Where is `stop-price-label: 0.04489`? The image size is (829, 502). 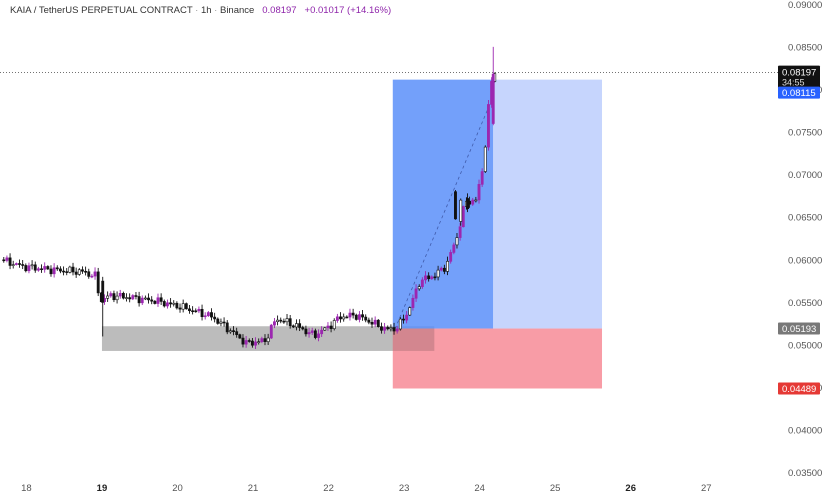 stop-price-label: 0.04489 is located at coordinates (799, 389).